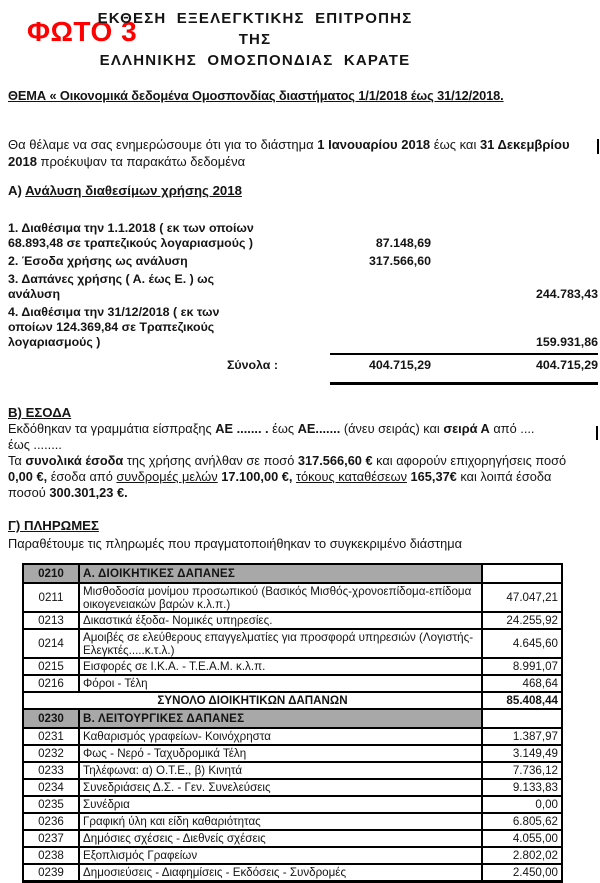  Describe the element at coordinates (280, 718) in the screenshot. I see `payments-desc-cell: Β. ΛΕΙΤΟΥΡΓΙΚΕΣ ΔΑΠΑΝΕΣ` at that location.